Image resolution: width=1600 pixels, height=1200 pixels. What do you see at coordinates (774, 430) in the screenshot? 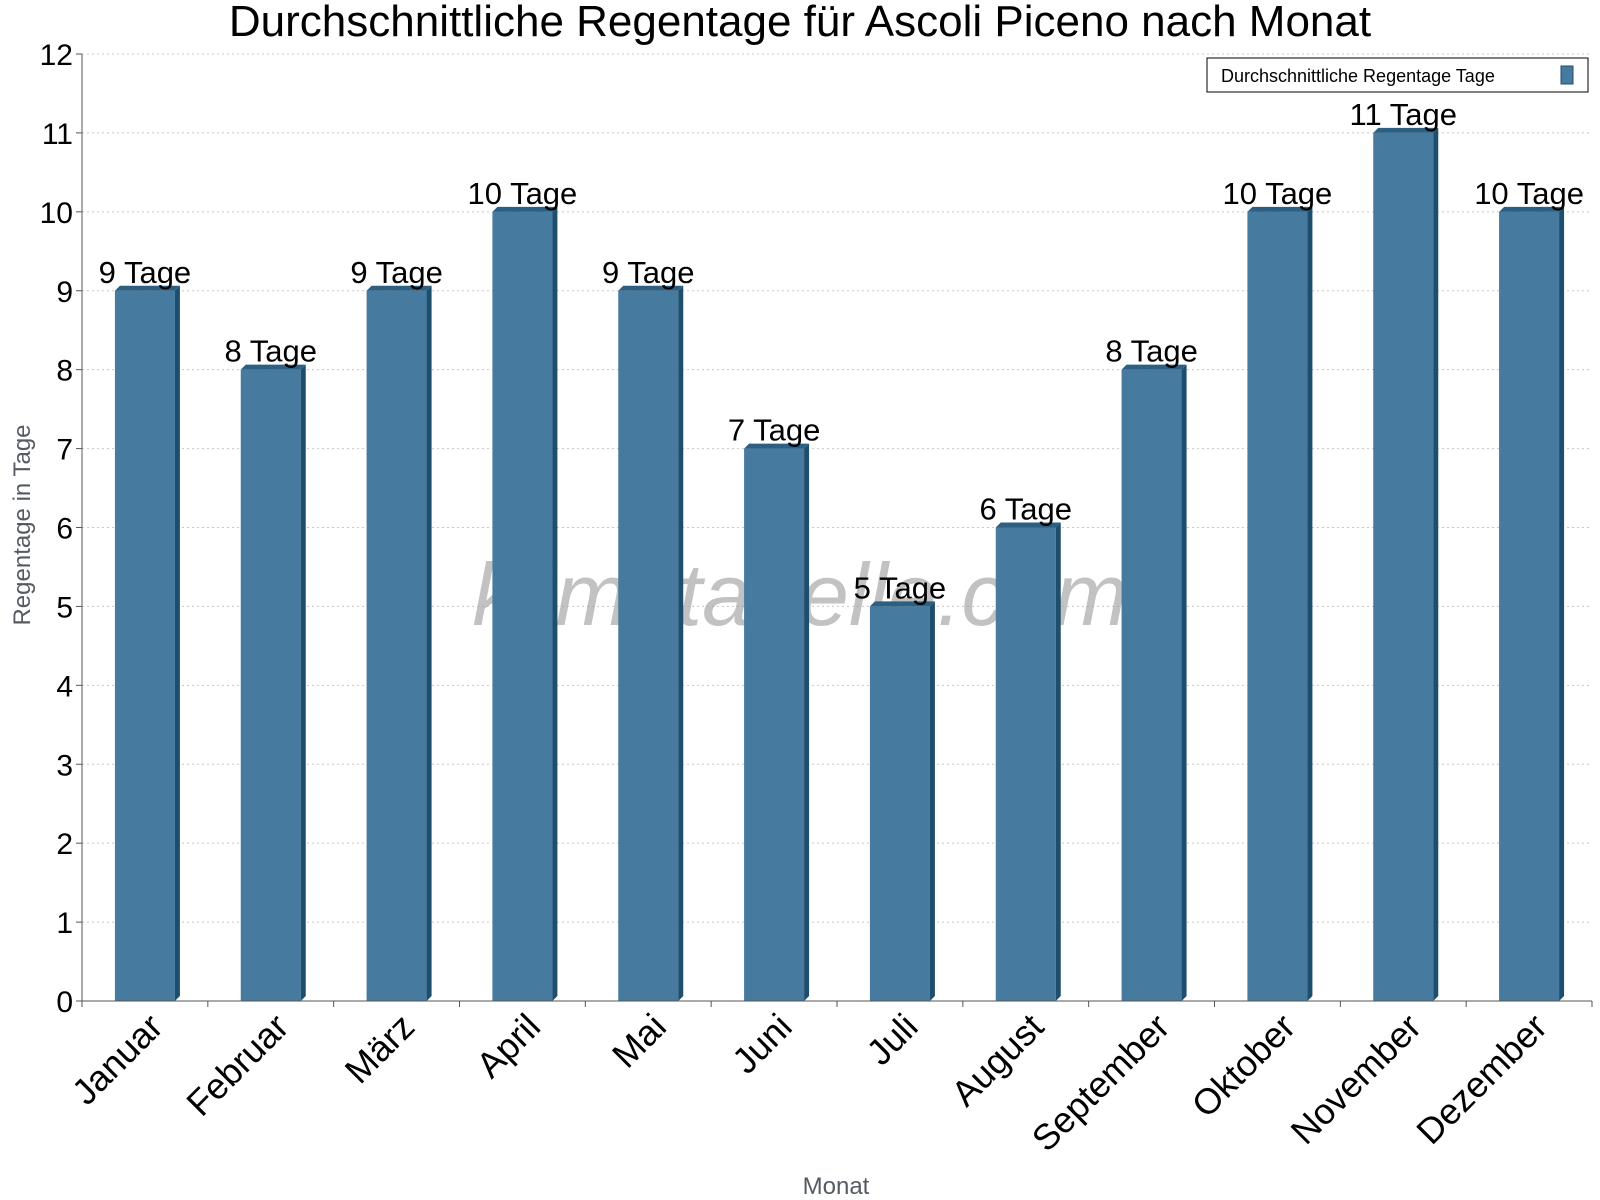
I see `data-label: 7 Tage` at bounding box center [774, 430].